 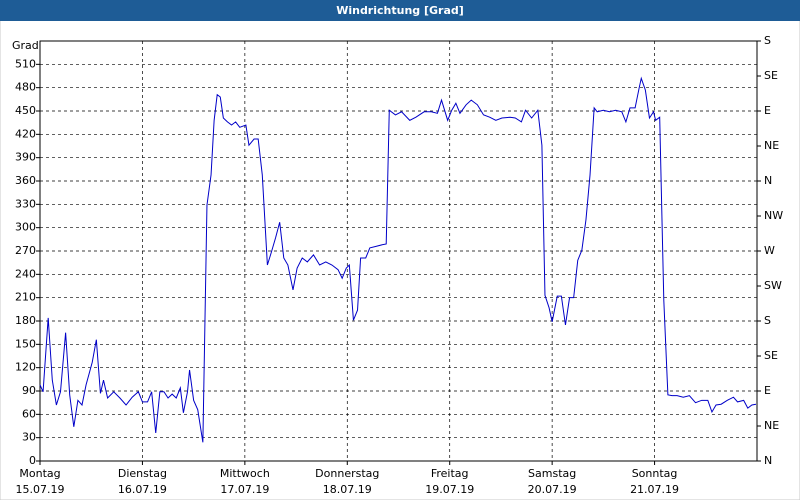 What do you see at coordinates (32, 460) in the screenshot?
I see `y-tick-label: 0` at bounding box center [32, 460].